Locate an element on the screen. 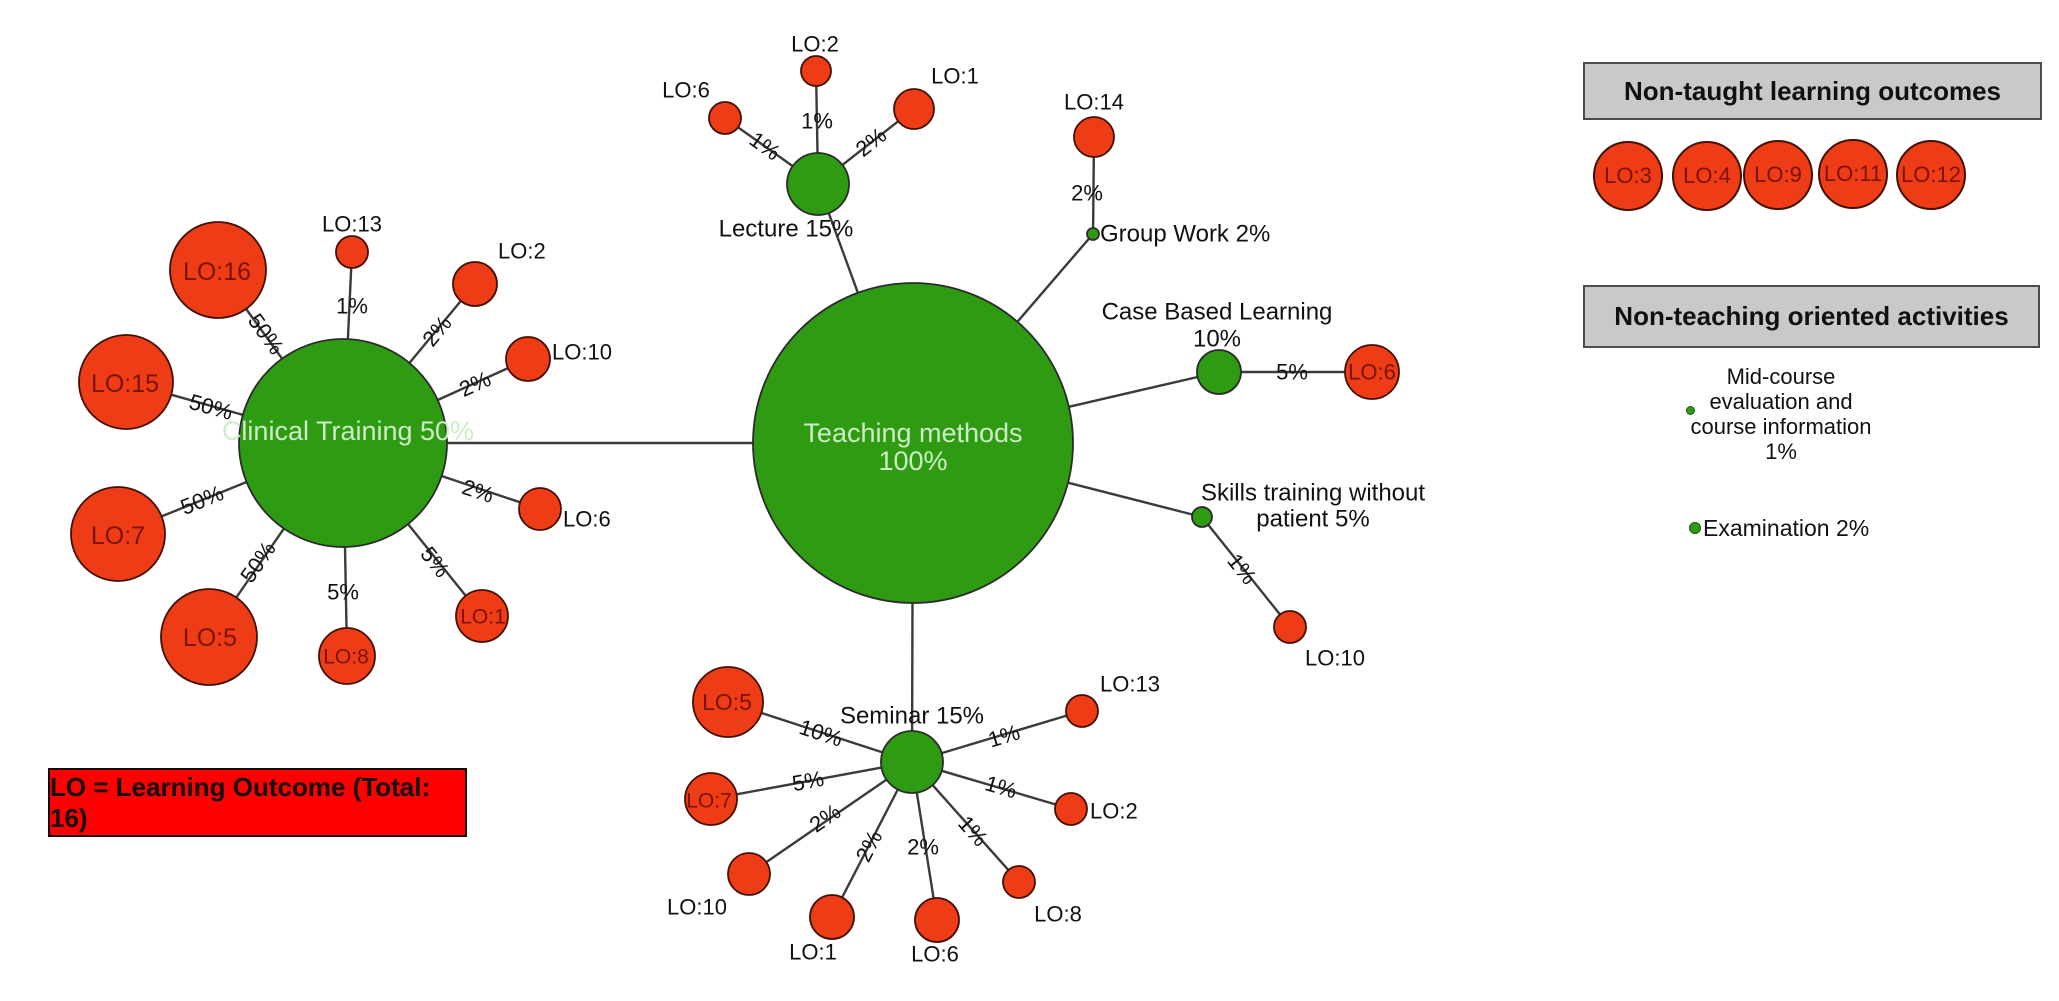 This screenshot has width=2059, height=1001. edge-seminar-s_lo5 is located at coordinates (821, 732).